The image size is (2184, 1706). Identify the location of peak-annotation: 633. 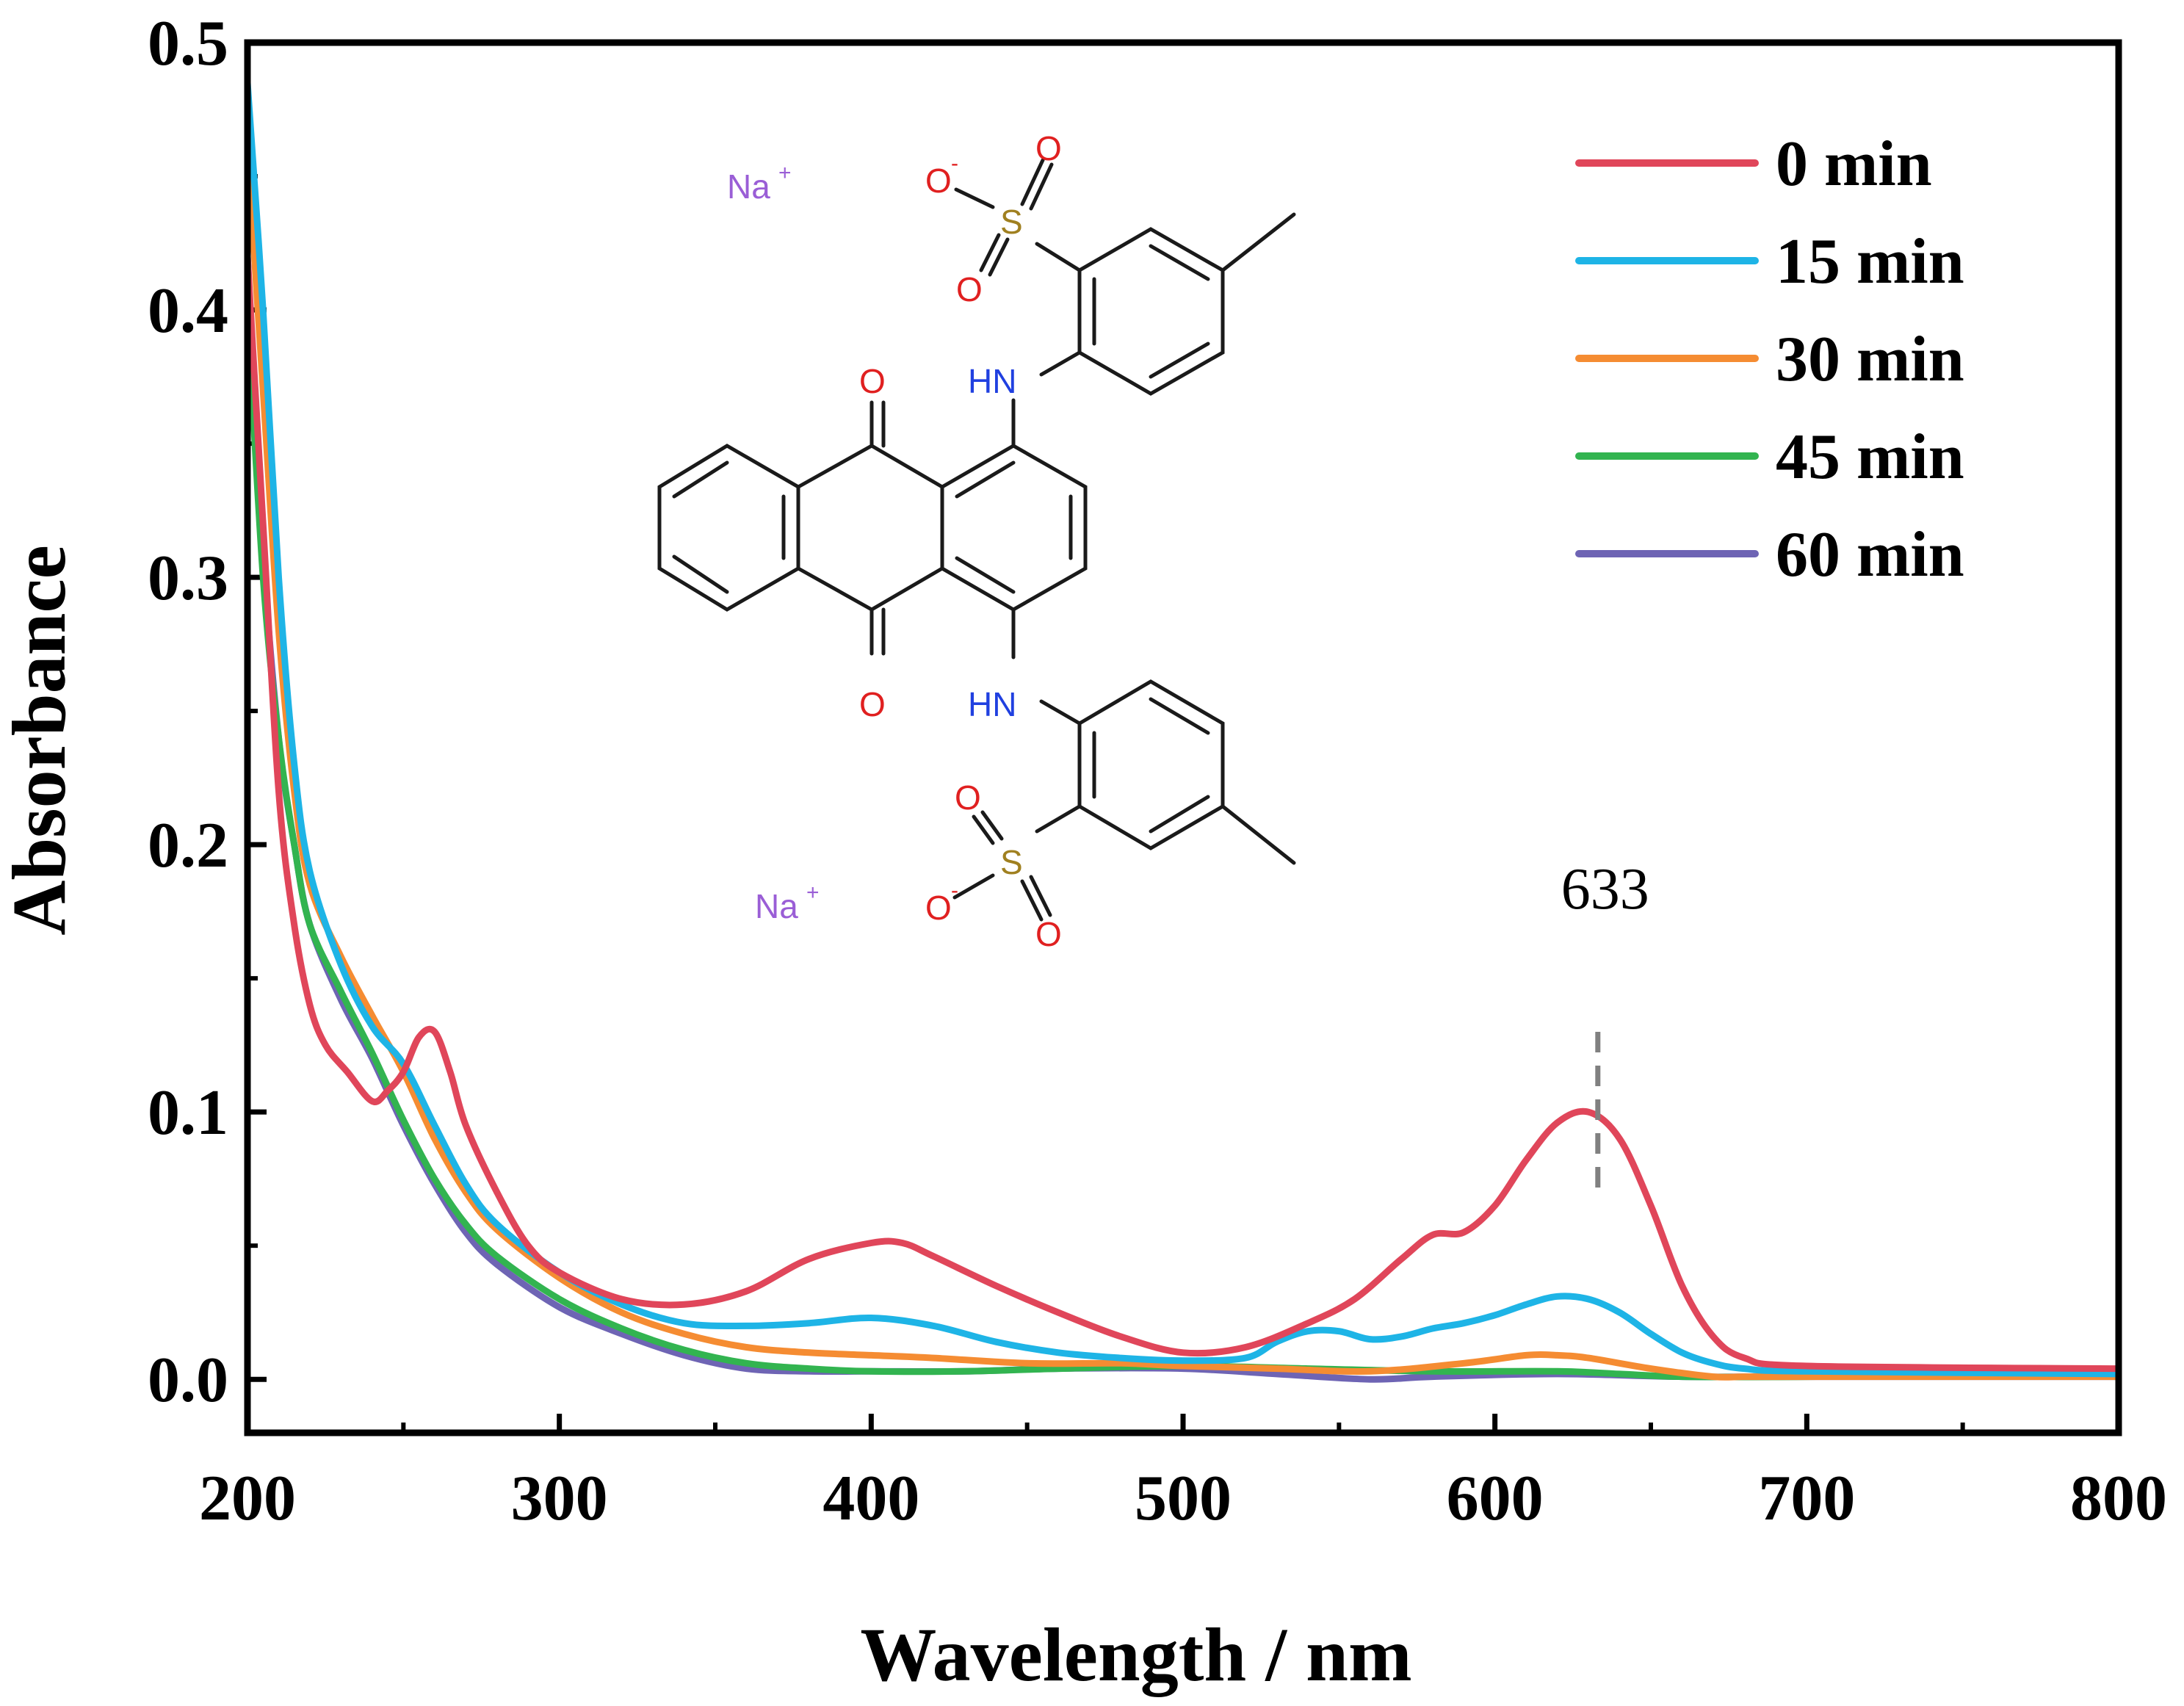
(1605, 889).